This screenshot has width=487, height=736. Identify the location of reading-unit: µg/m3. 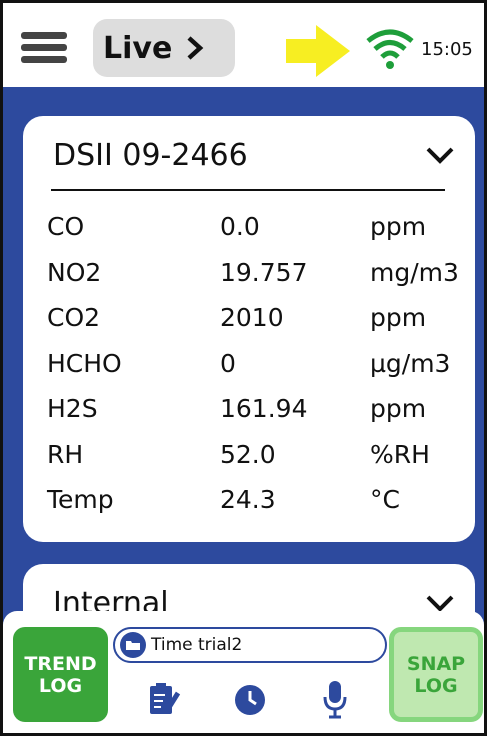
(410, 363).